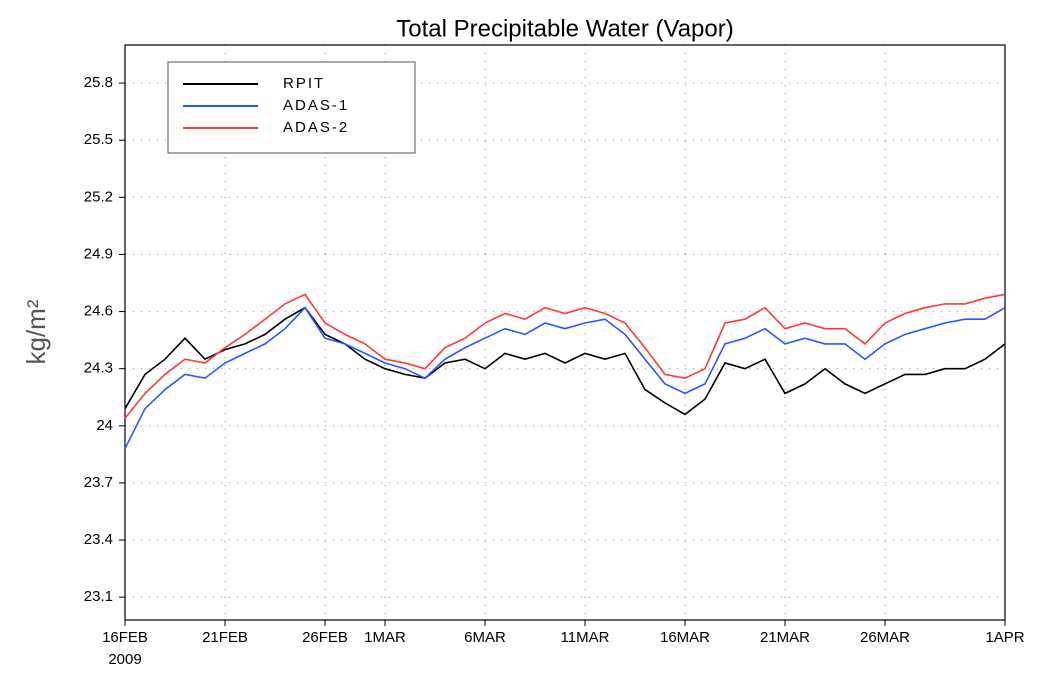  Describe the element at coordinates (98, 596) in the screenshot. I see `y-tick-label: 23.1` at that location.